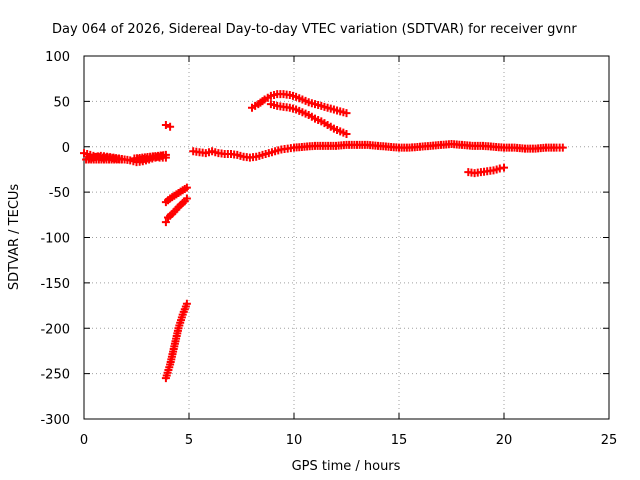  What do you see at coordinates (399, 440) in the screenshot?
I see `x-tick-label: 15` at bounding box center [399, 440].